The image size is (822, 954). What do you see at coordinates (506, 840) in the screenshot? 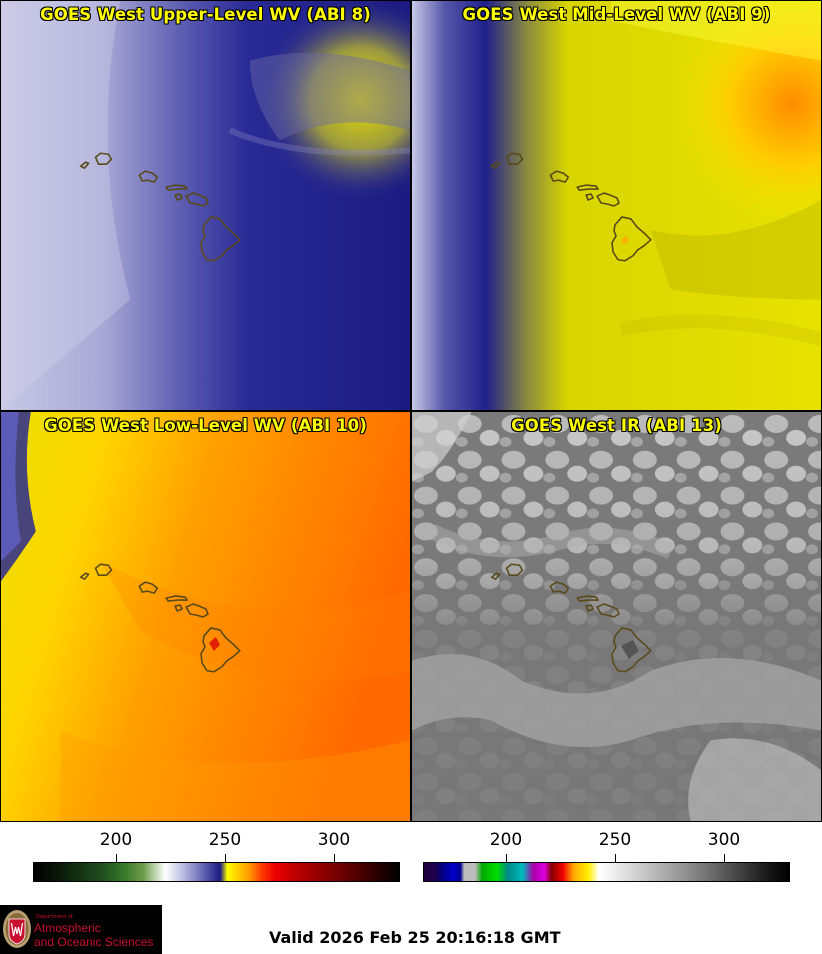
I see `ir-colorbar-tick-label: 200` at bounding box center [506, 840].